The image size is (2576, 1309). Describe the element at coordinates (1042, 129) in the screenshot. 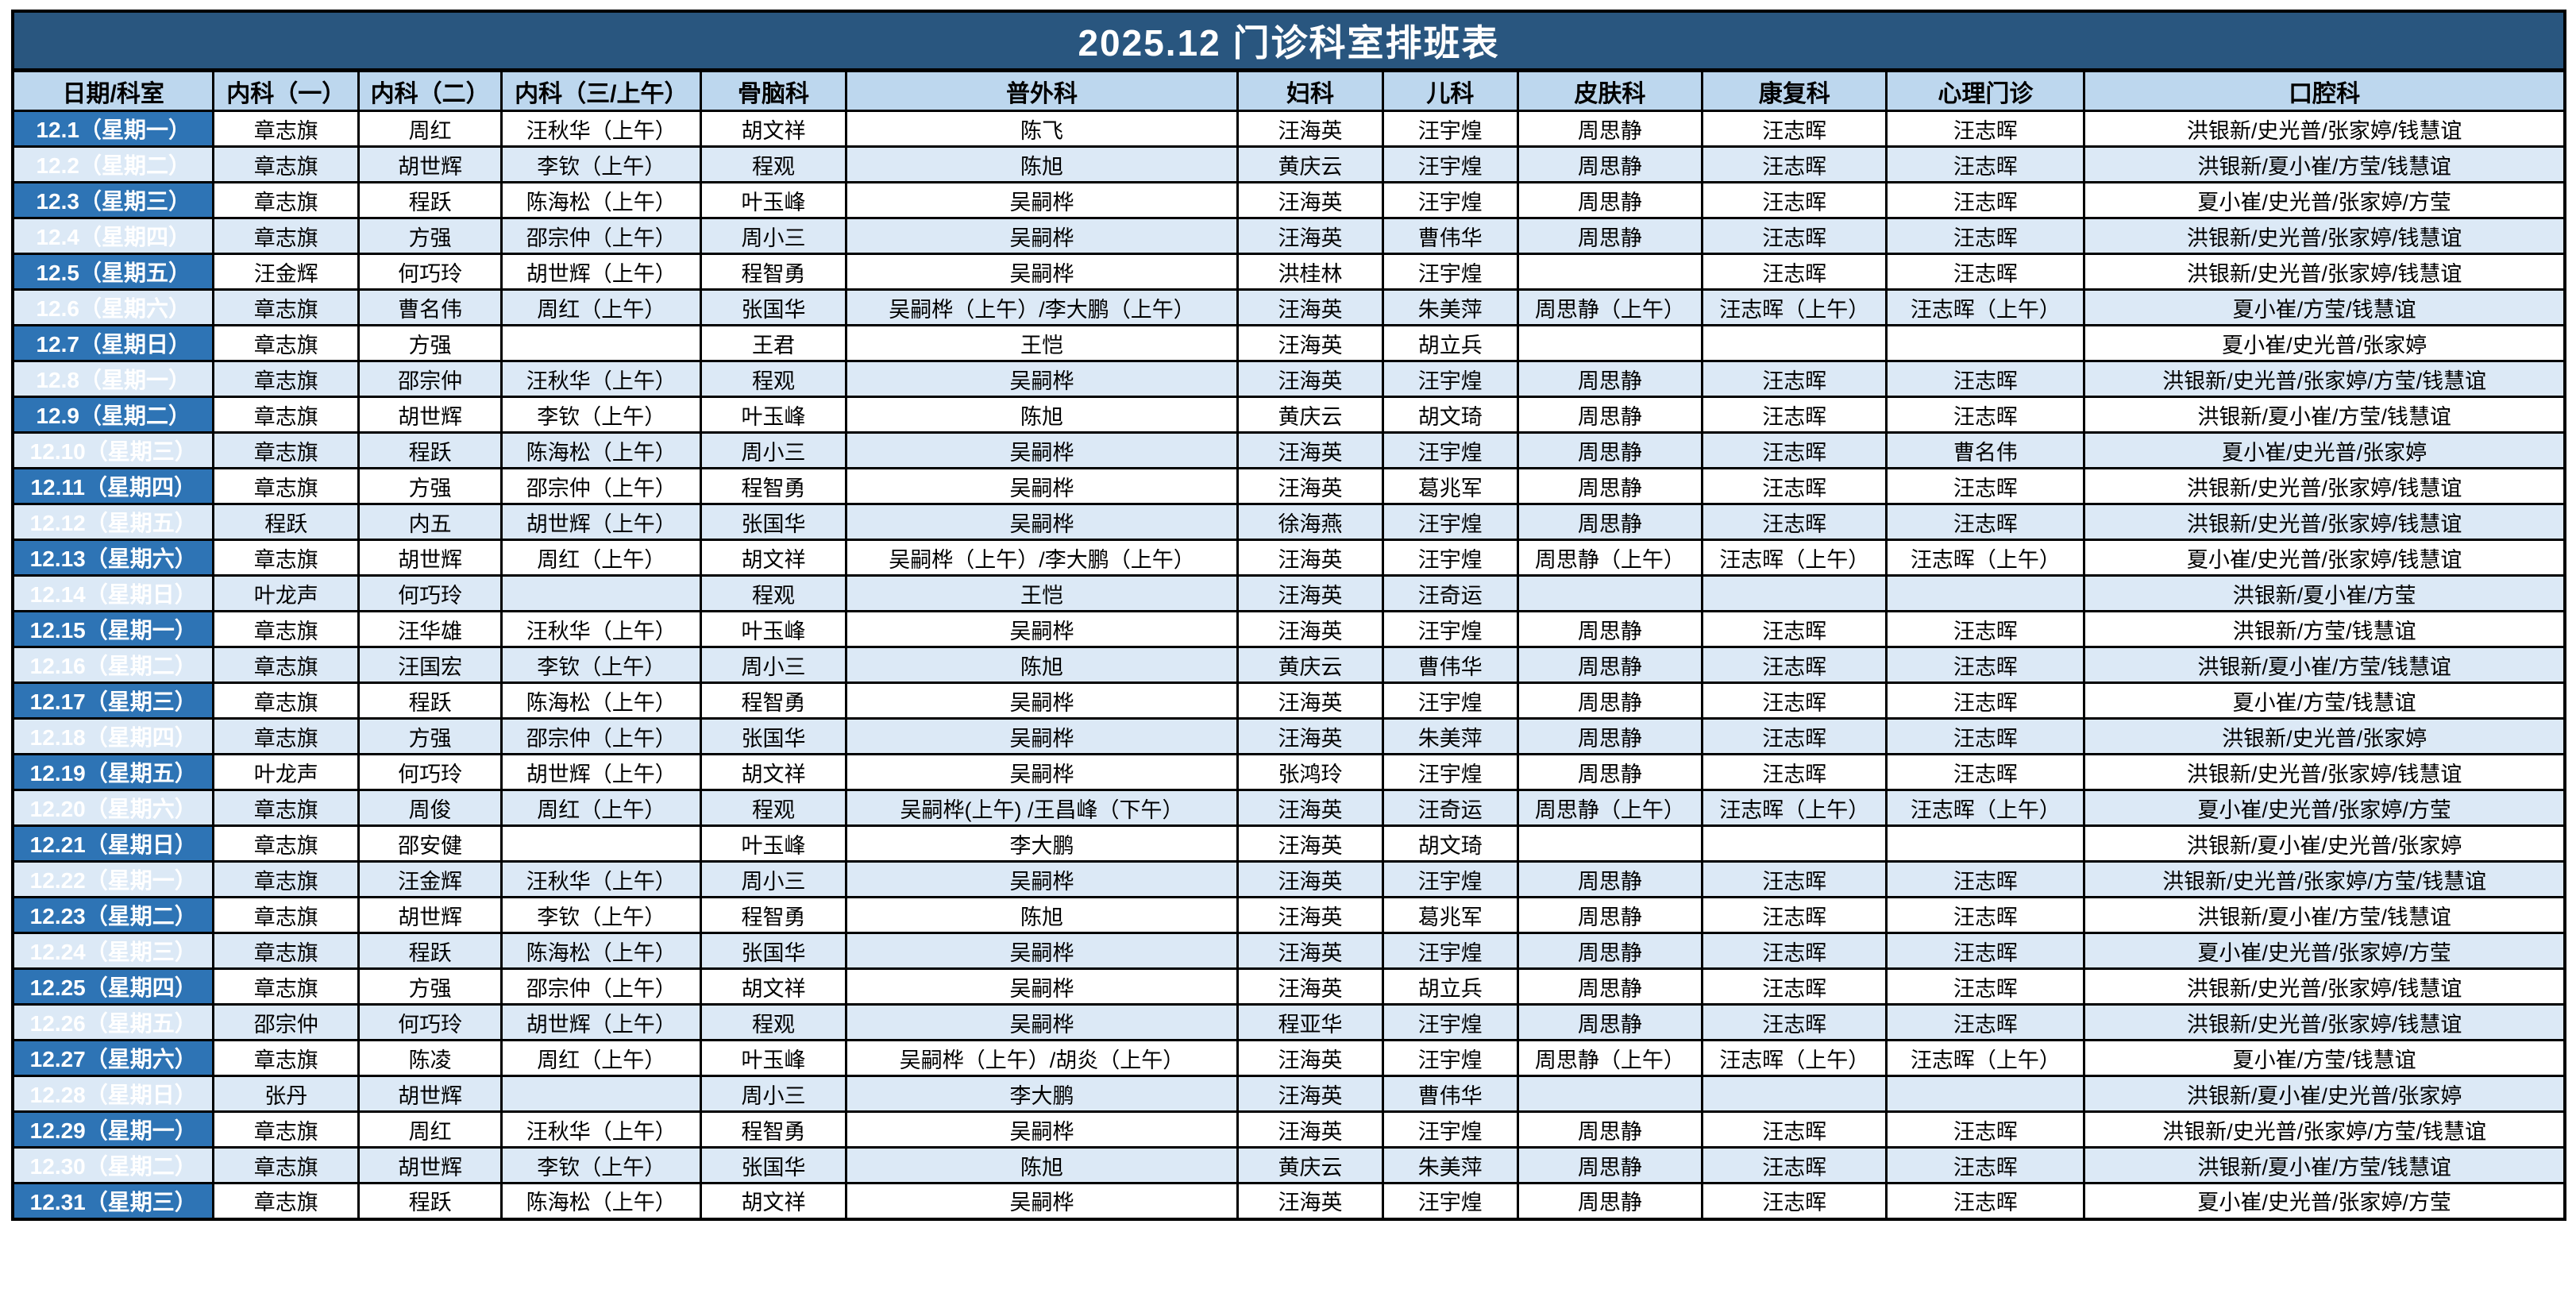

I see `schedule-cell: 陈飞` at that location.